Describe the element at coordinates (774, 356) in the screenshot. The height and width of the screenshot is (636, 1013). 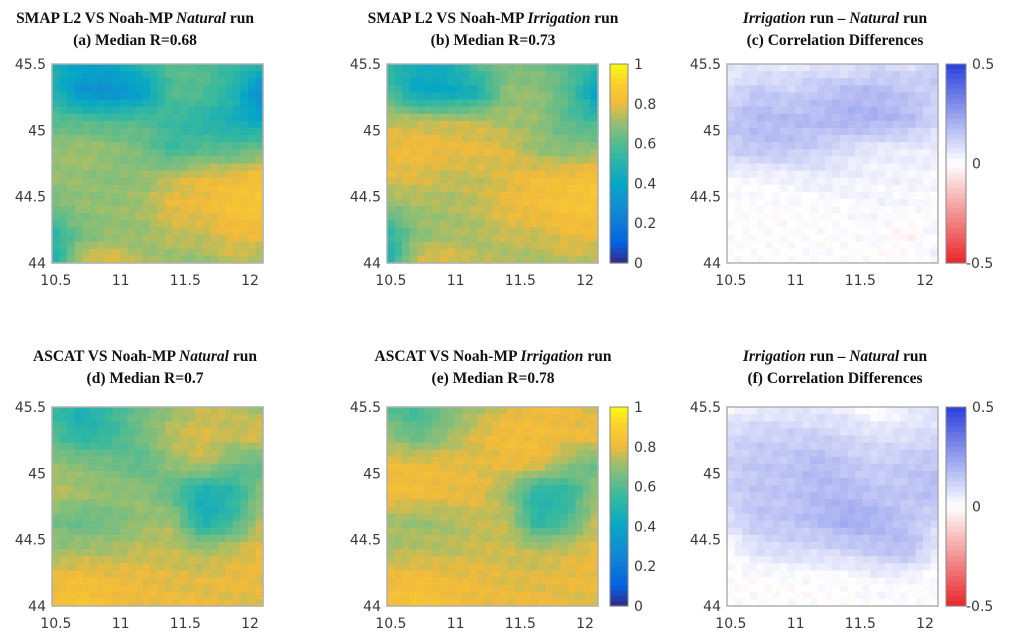
I see `title-segment: Irrigation` at that location.